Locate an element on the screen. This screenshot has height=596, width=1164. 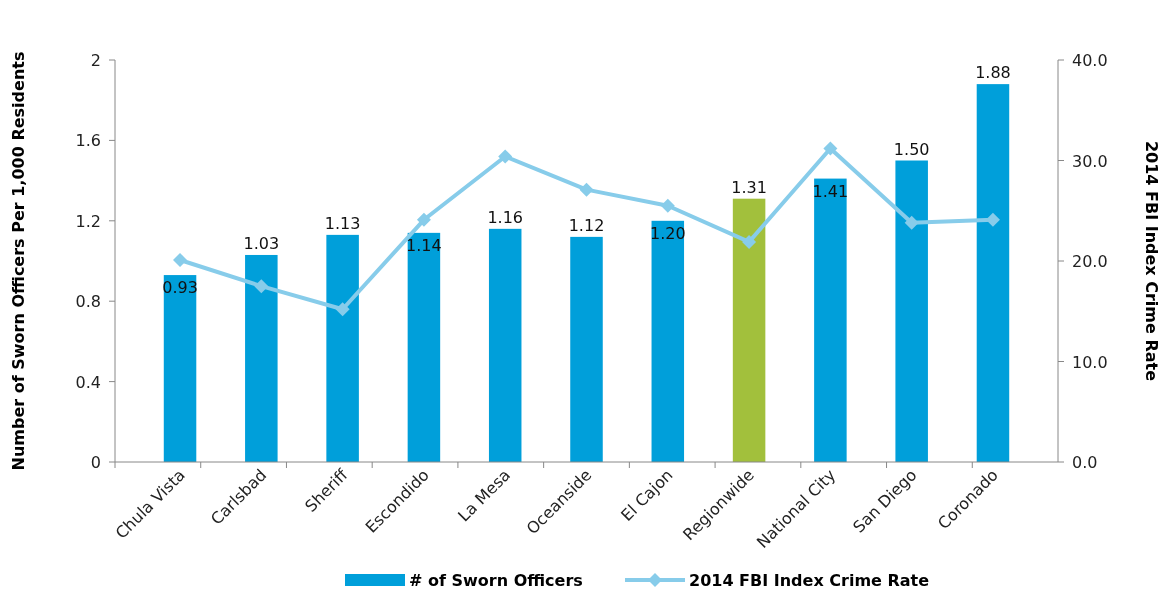
data-label: 1.31 is located at coordinates (749, 187).